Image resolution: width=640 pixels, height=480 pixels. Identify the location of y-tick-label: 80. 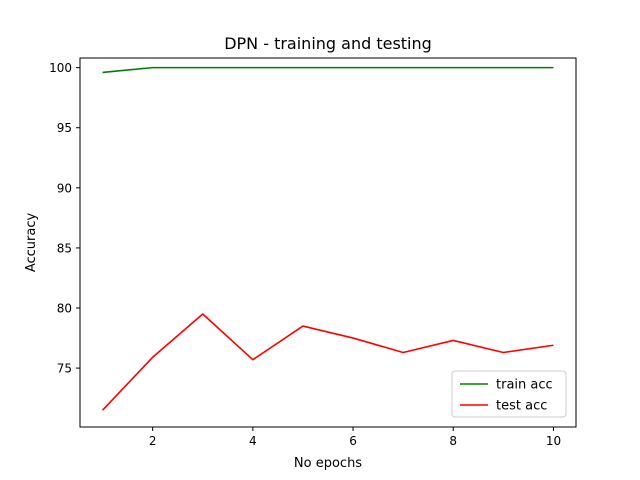
(64, 309).